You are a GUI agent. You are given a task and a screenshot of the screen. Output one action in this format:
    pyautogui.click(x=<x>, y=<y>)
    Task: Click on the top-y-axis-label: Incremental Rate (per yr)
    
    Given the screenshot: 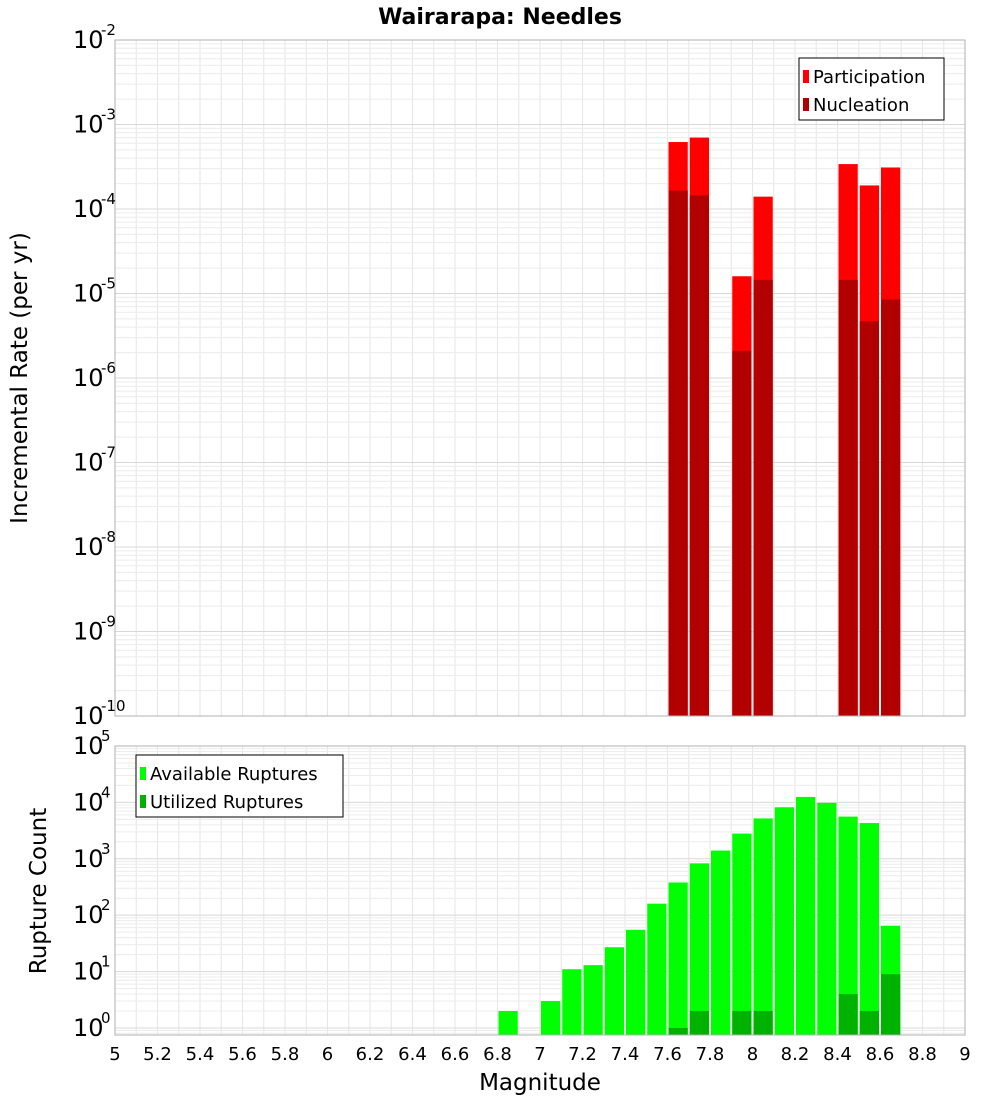 What is the action you would take?
    pyautogui.click(x=20, y=378)
    